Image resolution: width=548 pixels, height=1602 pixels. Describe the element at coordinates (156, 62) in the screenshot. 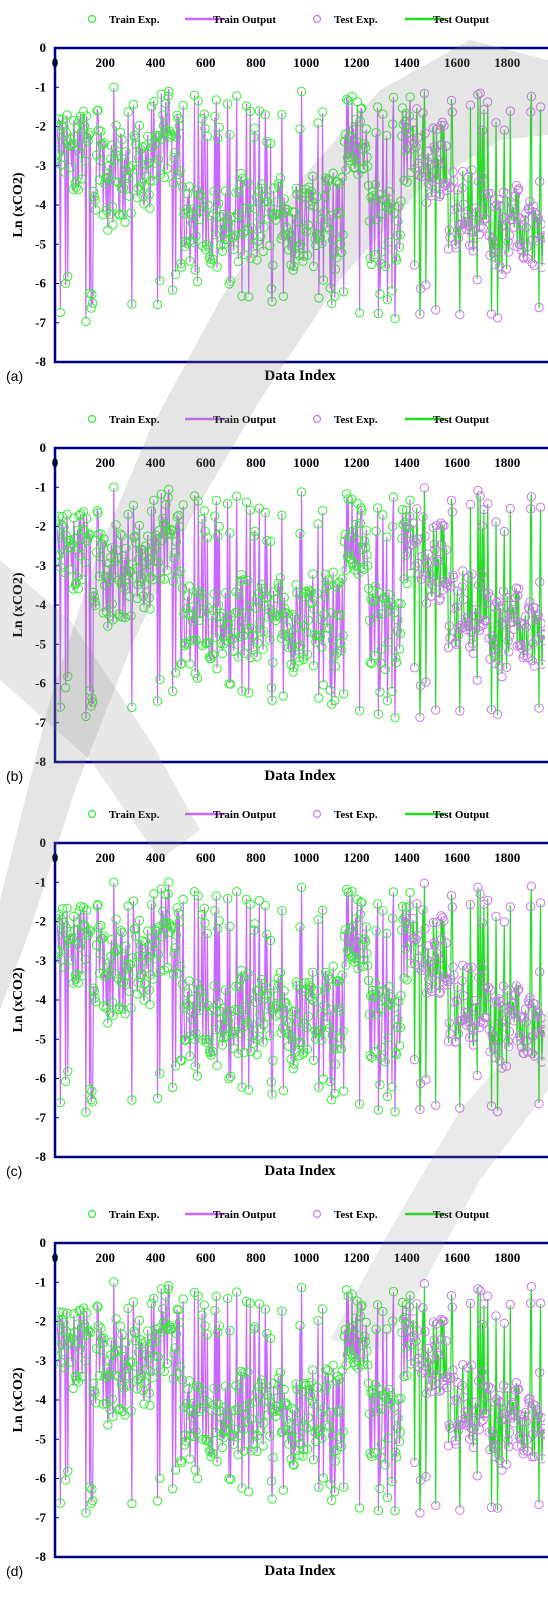

I see `x-tick-label: 400` at that location.